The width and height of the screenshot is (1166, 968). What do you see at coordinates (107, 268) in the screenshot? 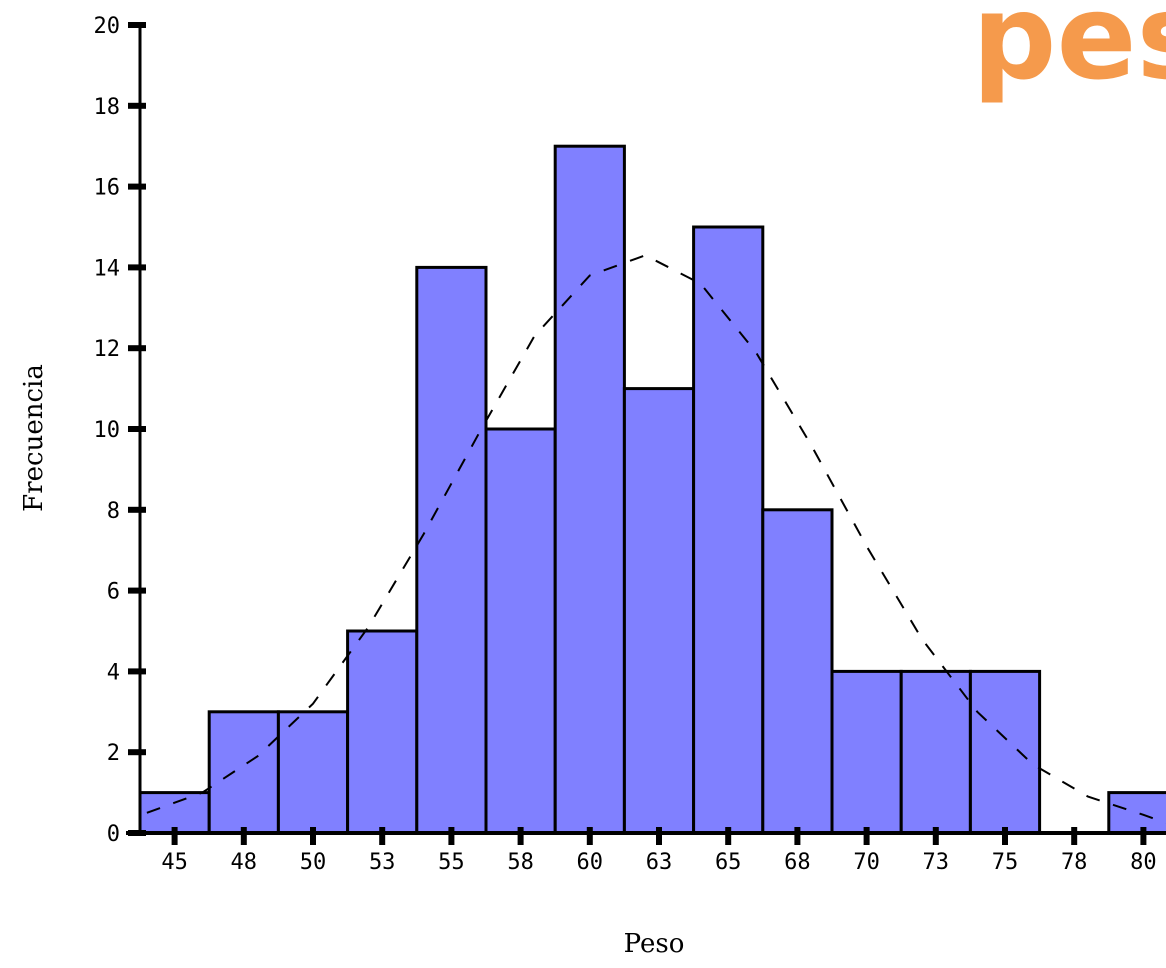
I see `y-tick-label-14: 14` at bounding box center [107, 268].